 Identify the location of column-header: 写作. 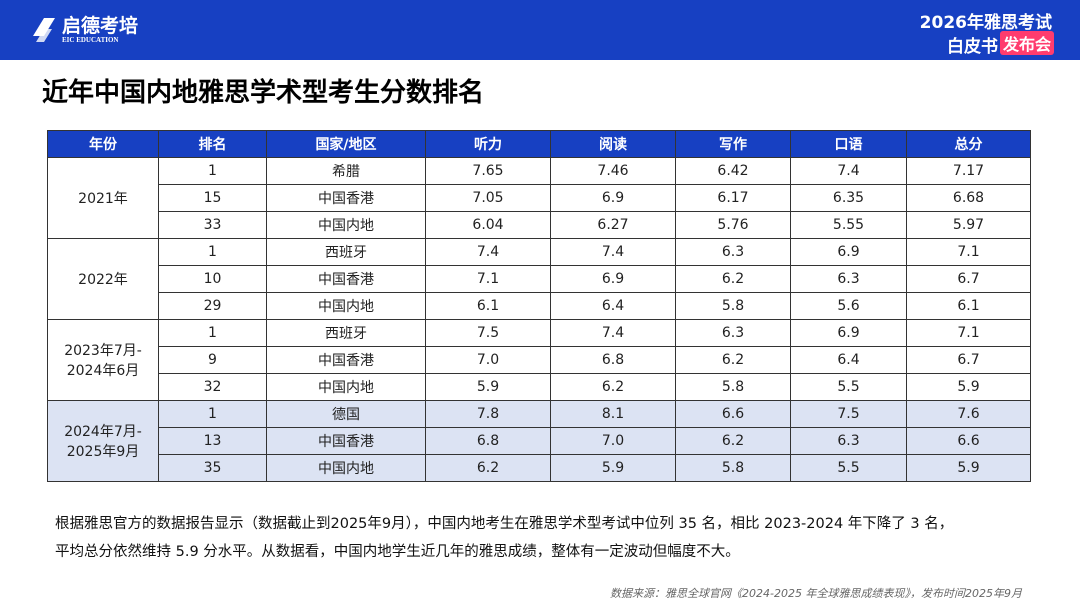
(733, 144).